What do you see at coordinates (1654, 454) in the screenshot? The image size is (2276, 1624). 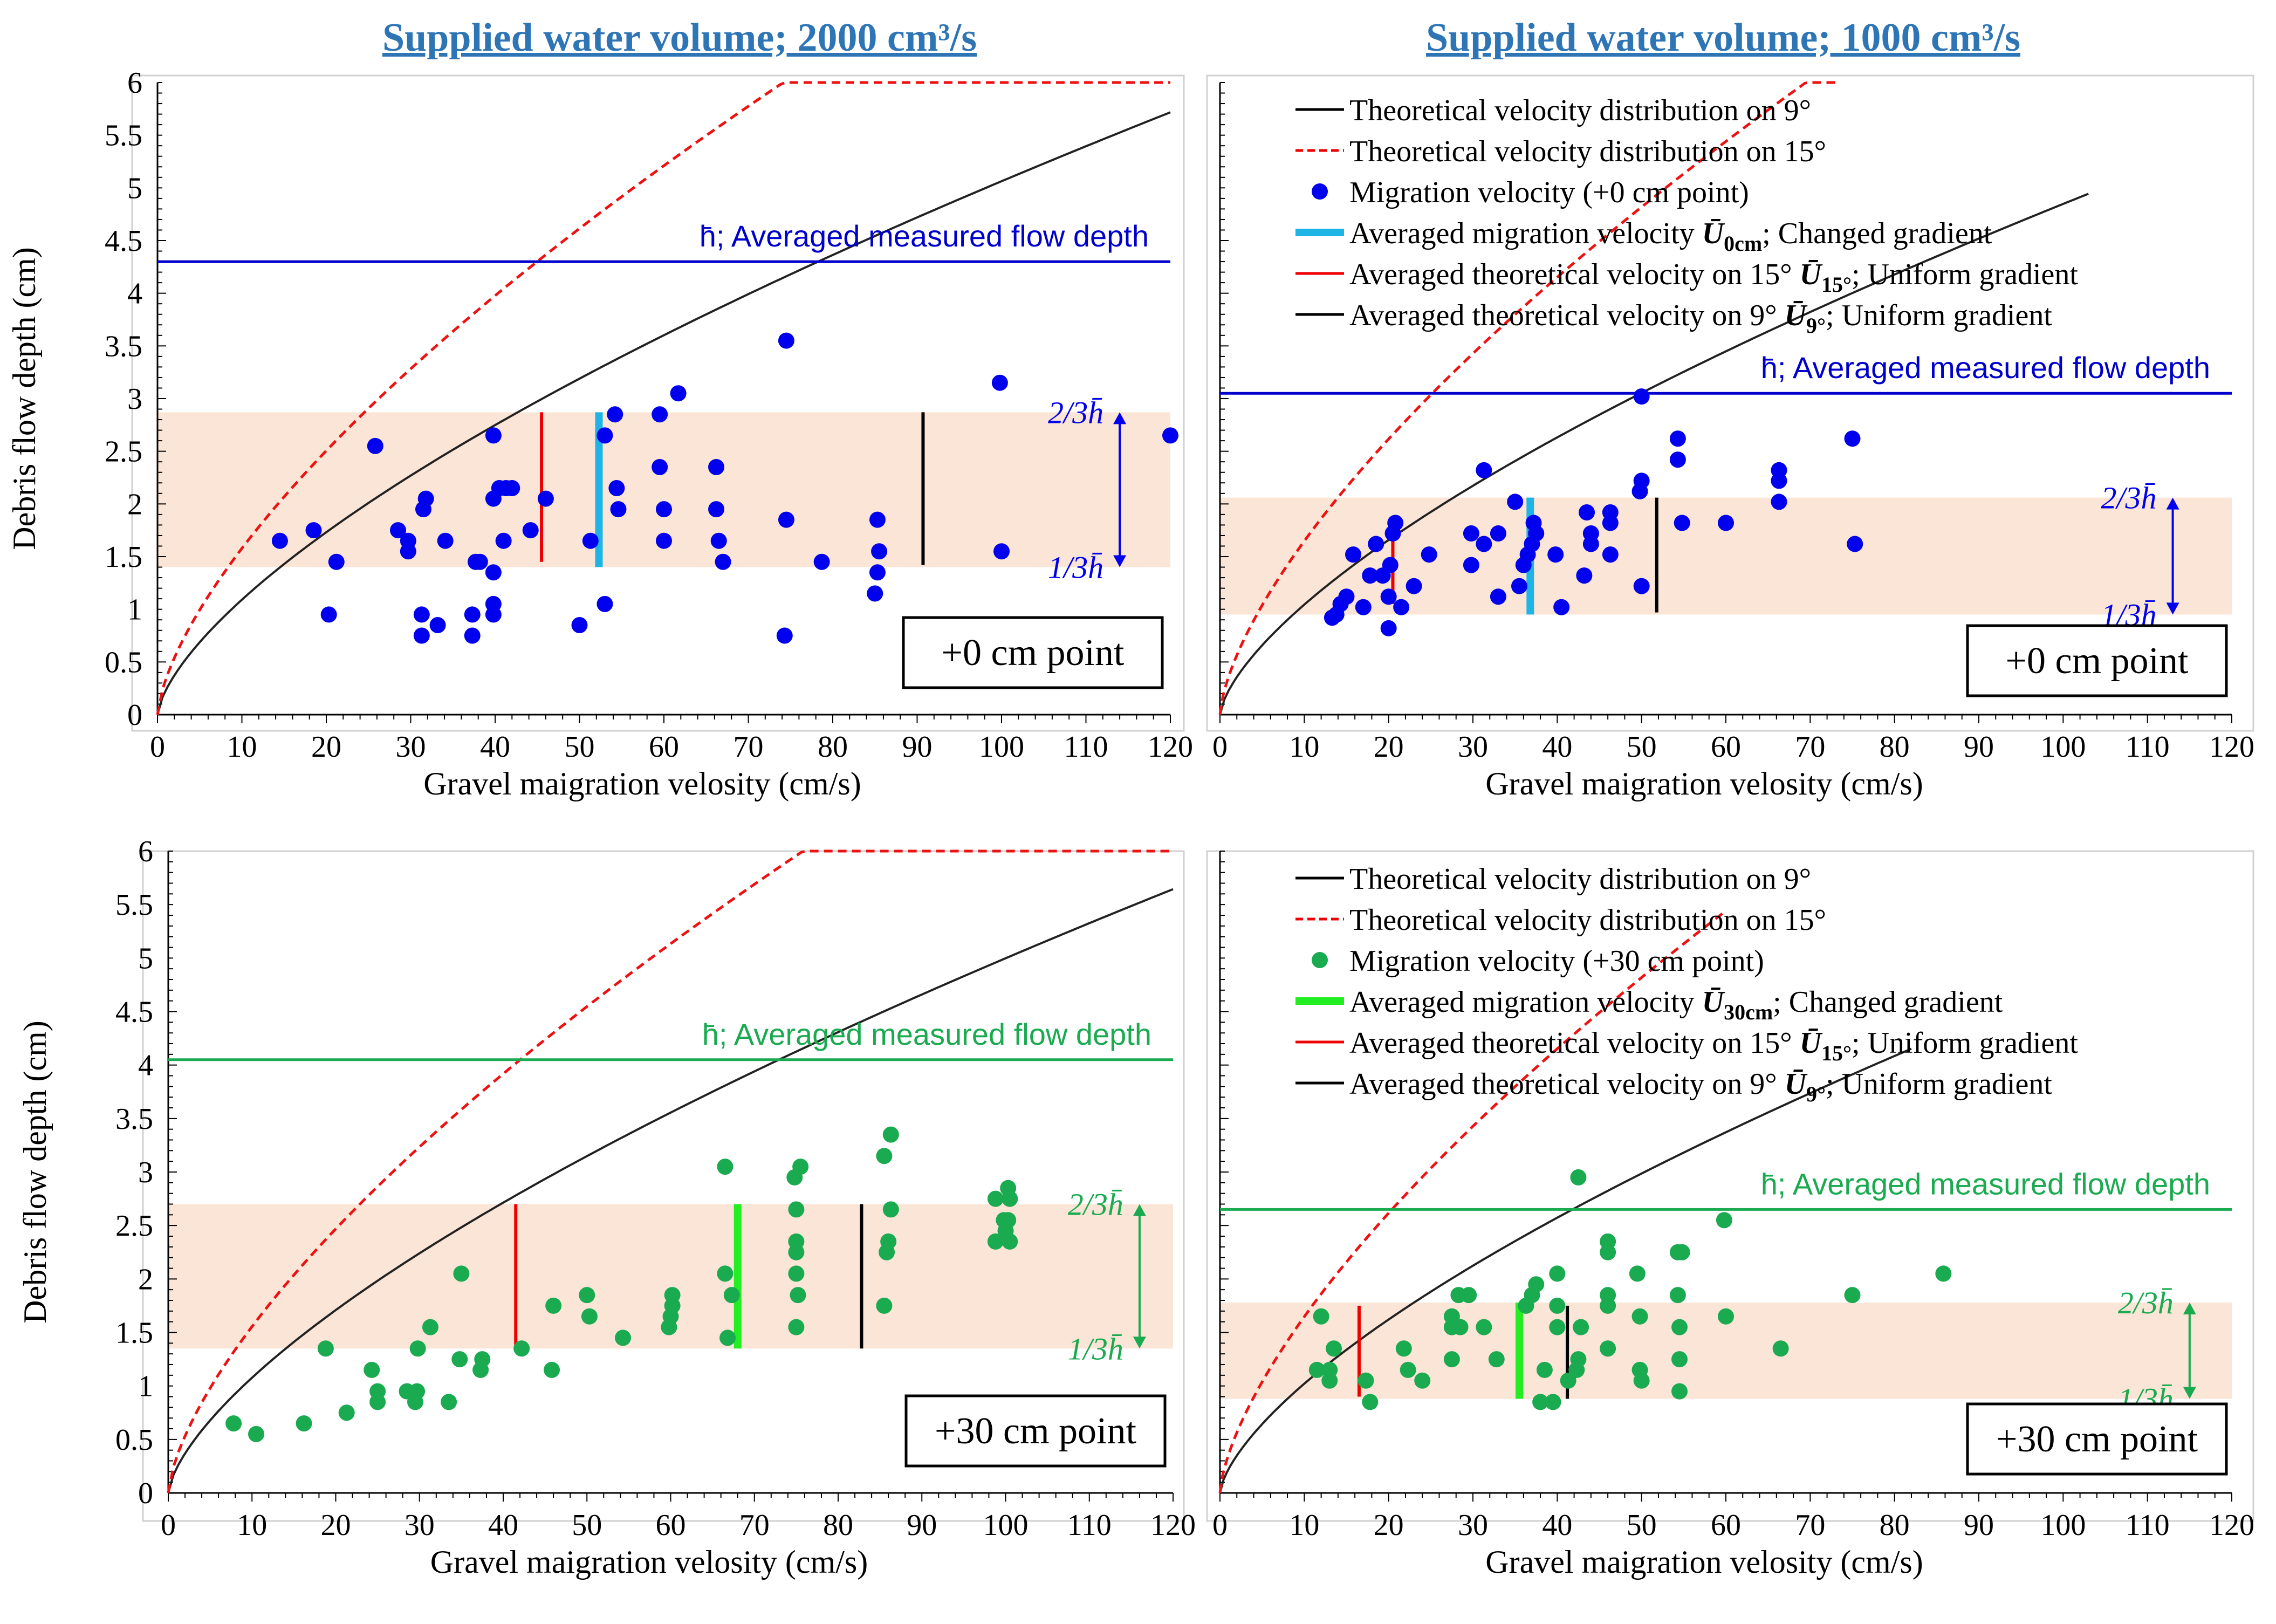 I see `theory-curve-9deg` at bounding box center [1654, 454].